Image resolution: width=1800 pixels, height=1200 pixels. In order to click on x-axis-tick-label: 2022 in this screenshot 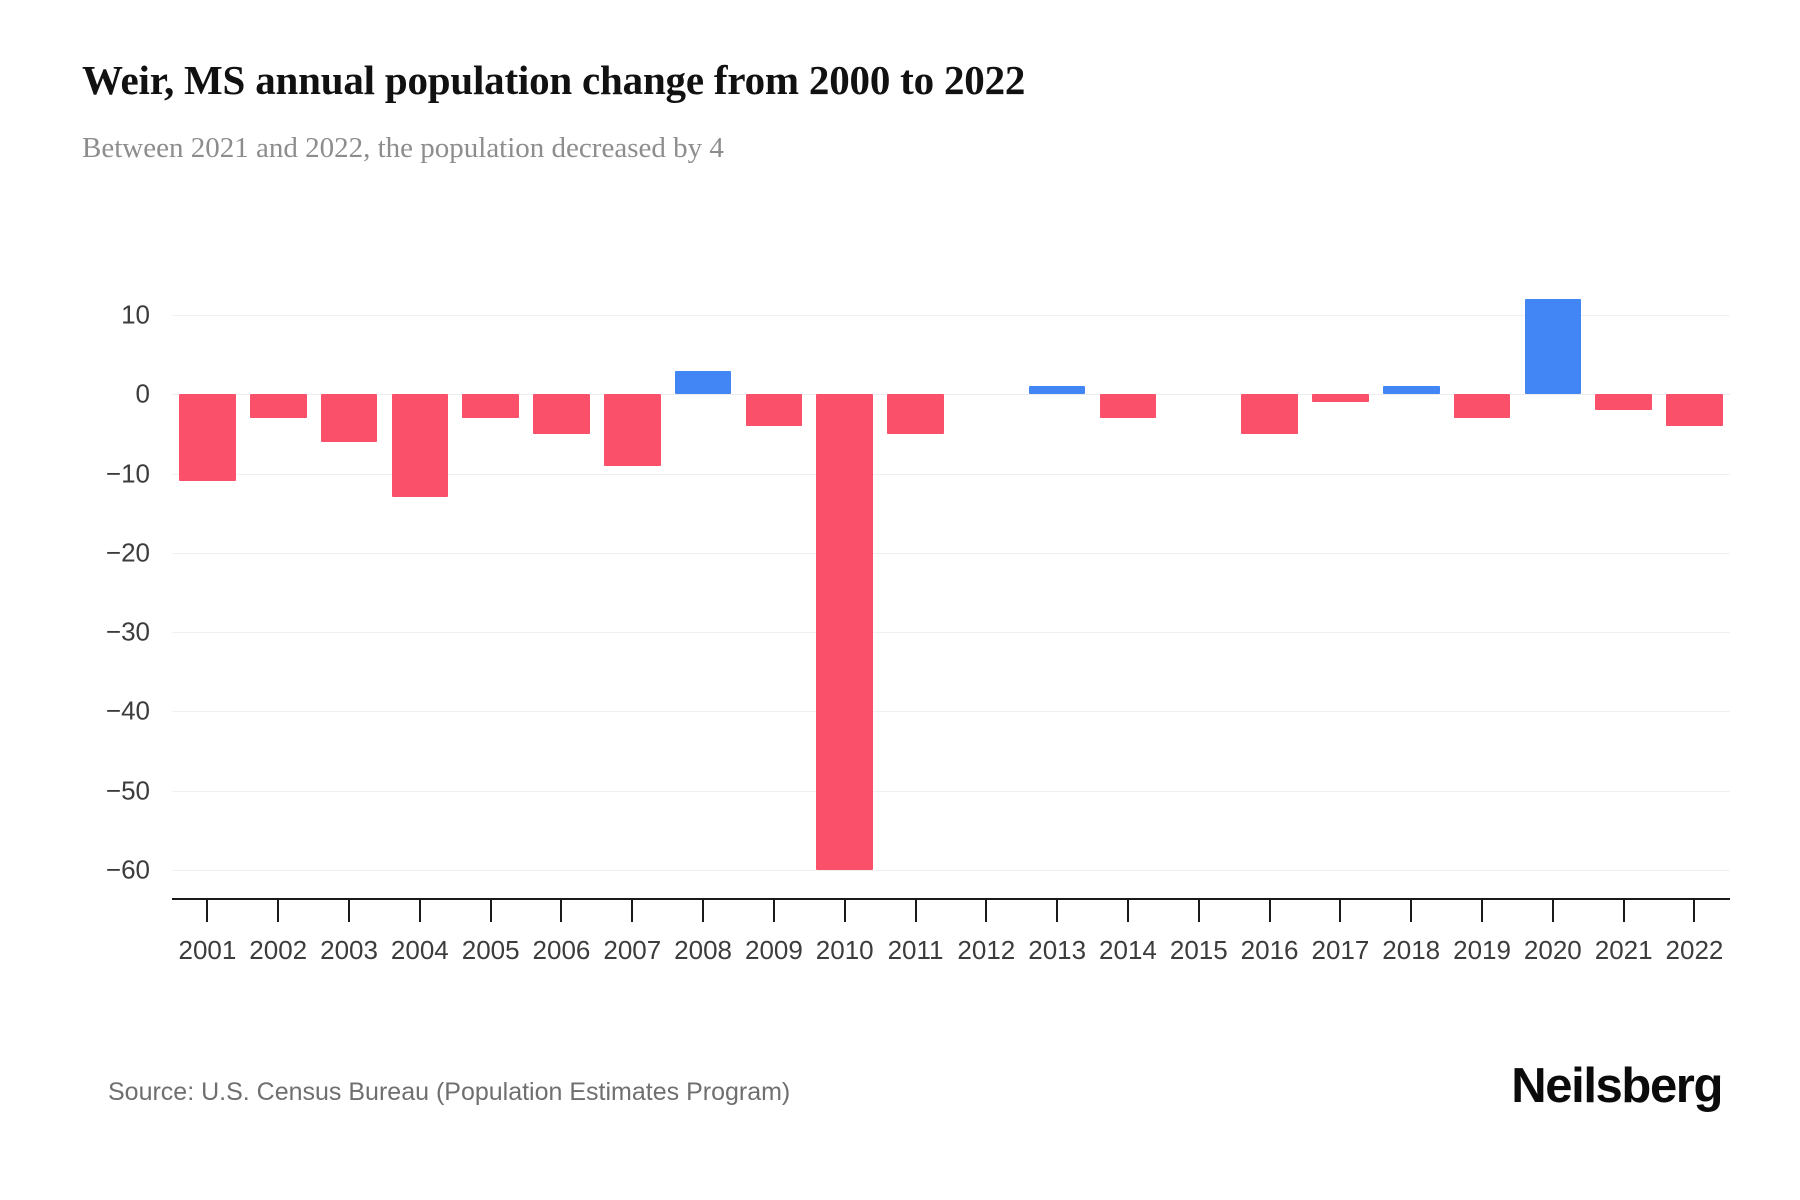, I will do `click(1694, 950)`.